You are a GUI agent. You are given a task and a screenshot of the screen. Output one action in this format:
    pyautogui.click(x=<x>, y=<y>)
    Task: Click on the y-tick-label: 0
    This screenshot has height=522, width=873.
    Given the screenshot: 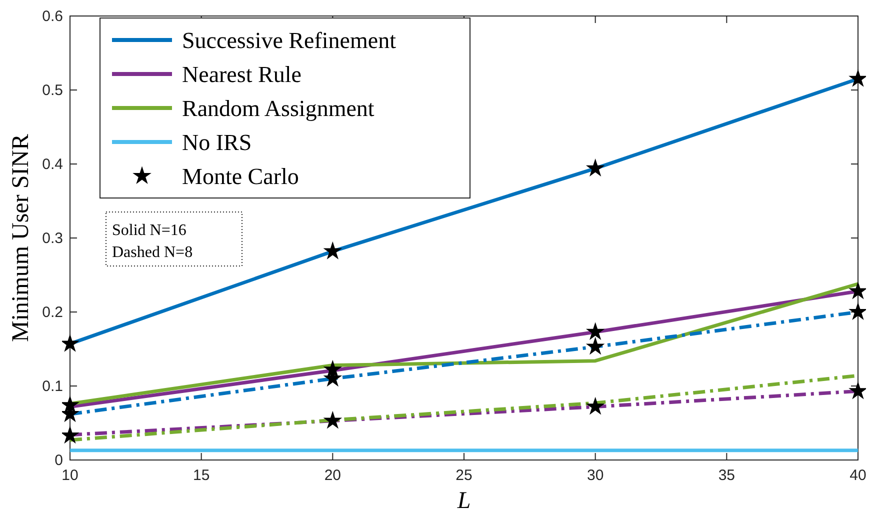 What is the action you would take?
    pyautogui.click(x=58, y=460)
    